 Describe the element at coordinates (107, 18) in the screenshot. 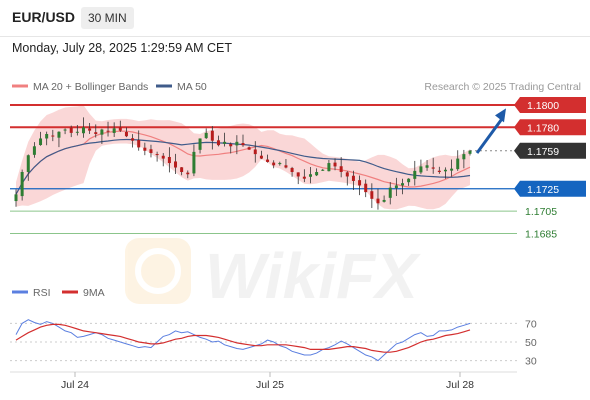

I see `timeframe-badge: 30 MIN` at that location.